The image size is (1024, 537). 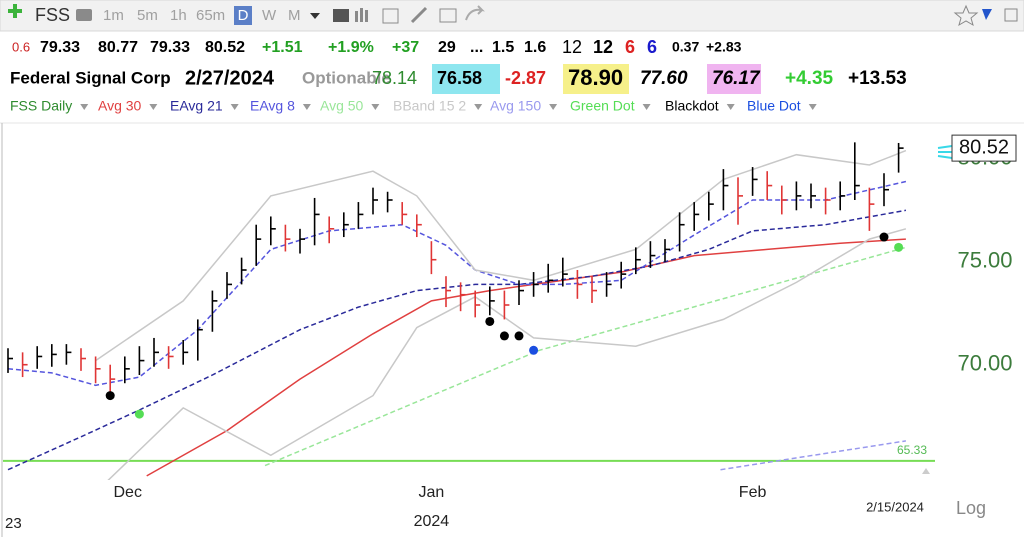 What do you see at coordinates (547, 15) in the screenshot?
I see `toolbar-icons` at bounding box center [547, 15].